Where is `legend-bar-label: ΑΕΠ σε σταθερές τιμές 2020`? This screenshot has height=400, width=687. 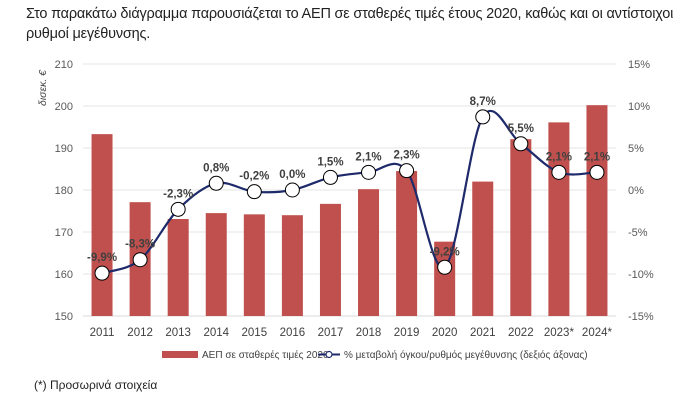 legend-bar-label: ΑΕΠ σε σταθερές τιμές 2020 is located at coordinates (265, 355).